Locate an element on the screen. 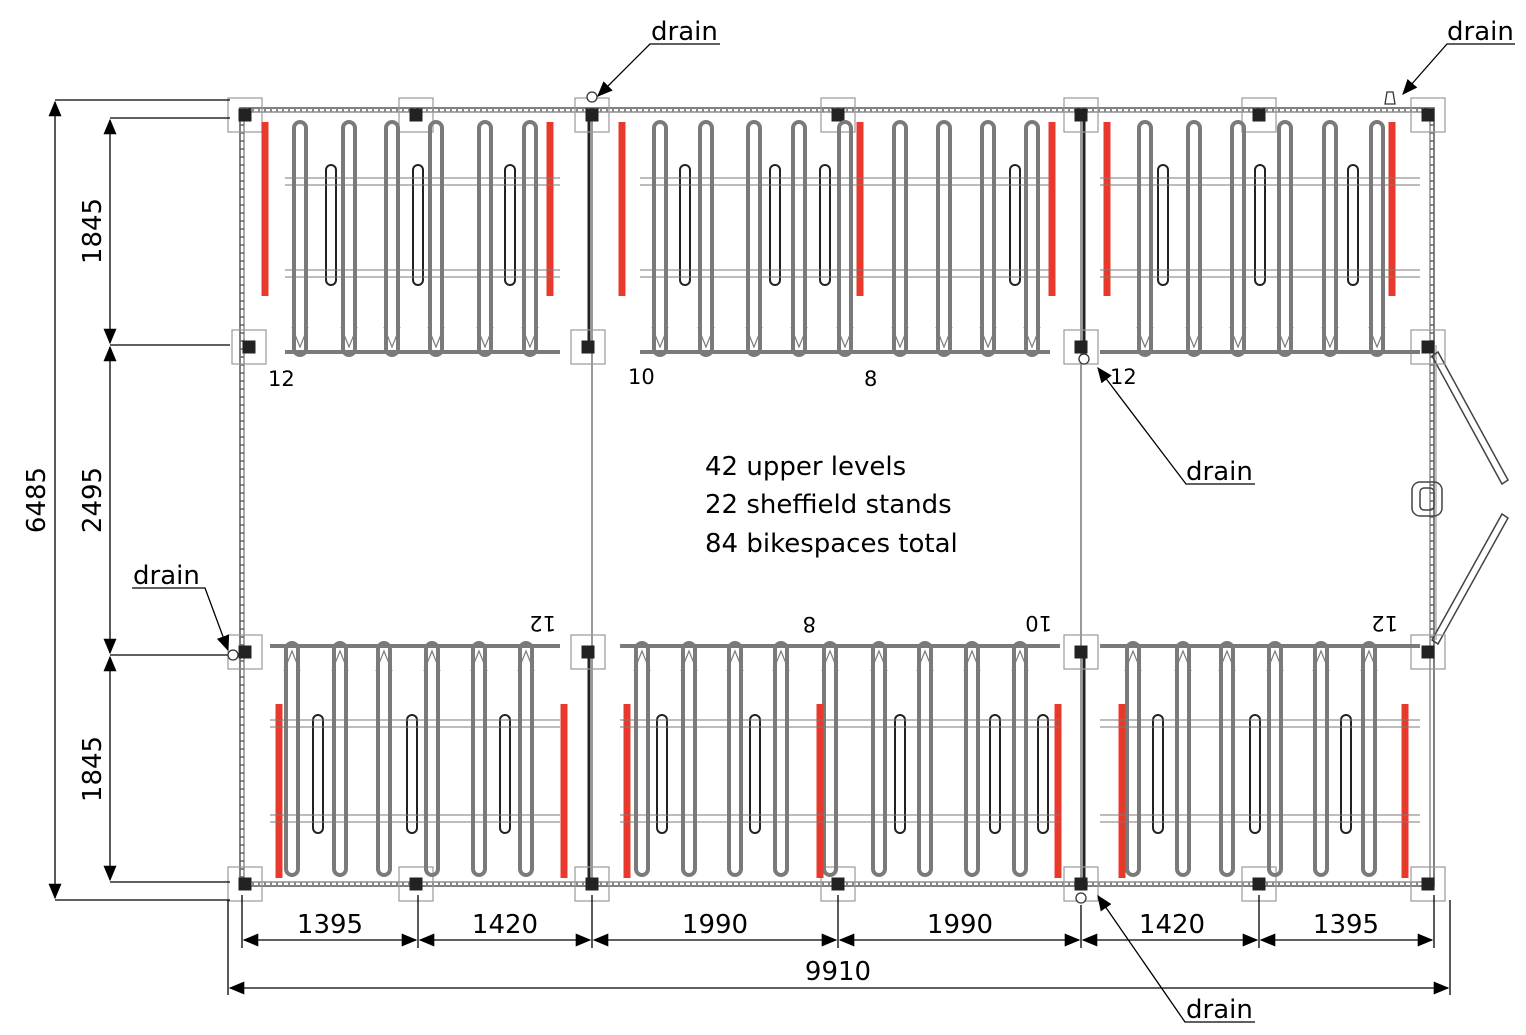 The height and width of the screenshot is (1035, 1526). dim-bay-4: 1990 is located at coordinates (960, 925).